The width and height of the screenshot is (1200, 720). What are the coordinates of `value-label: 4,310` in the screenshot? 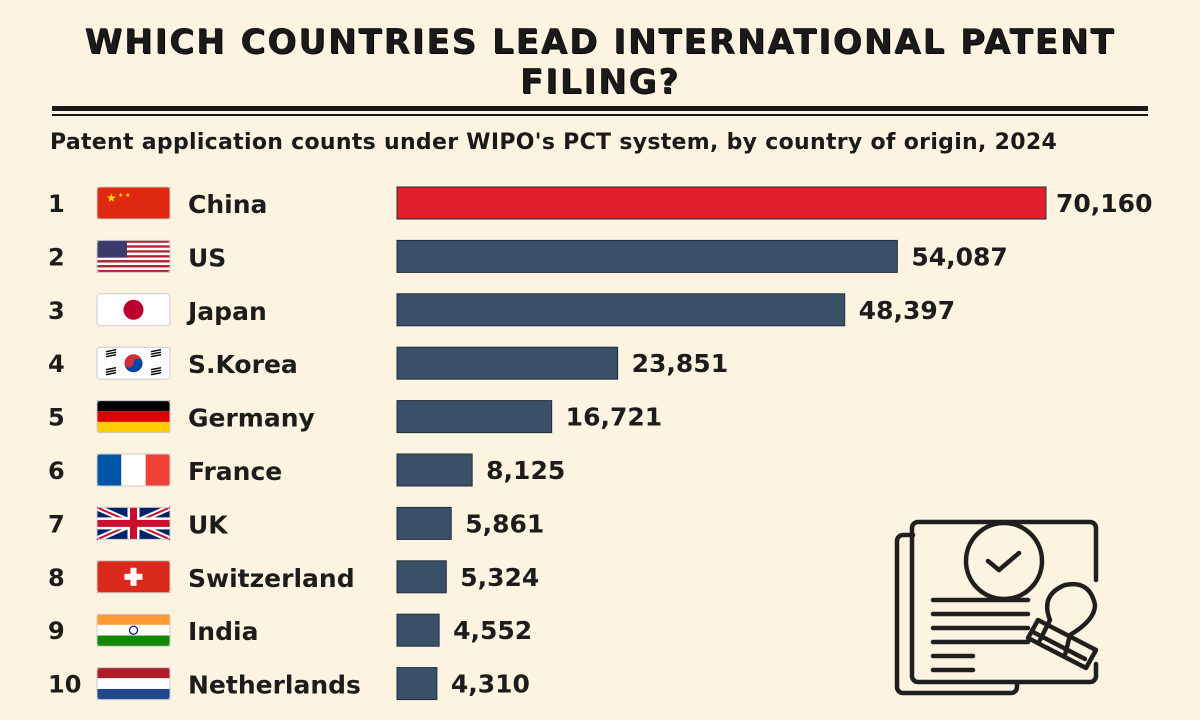 It's located at (490, 684).